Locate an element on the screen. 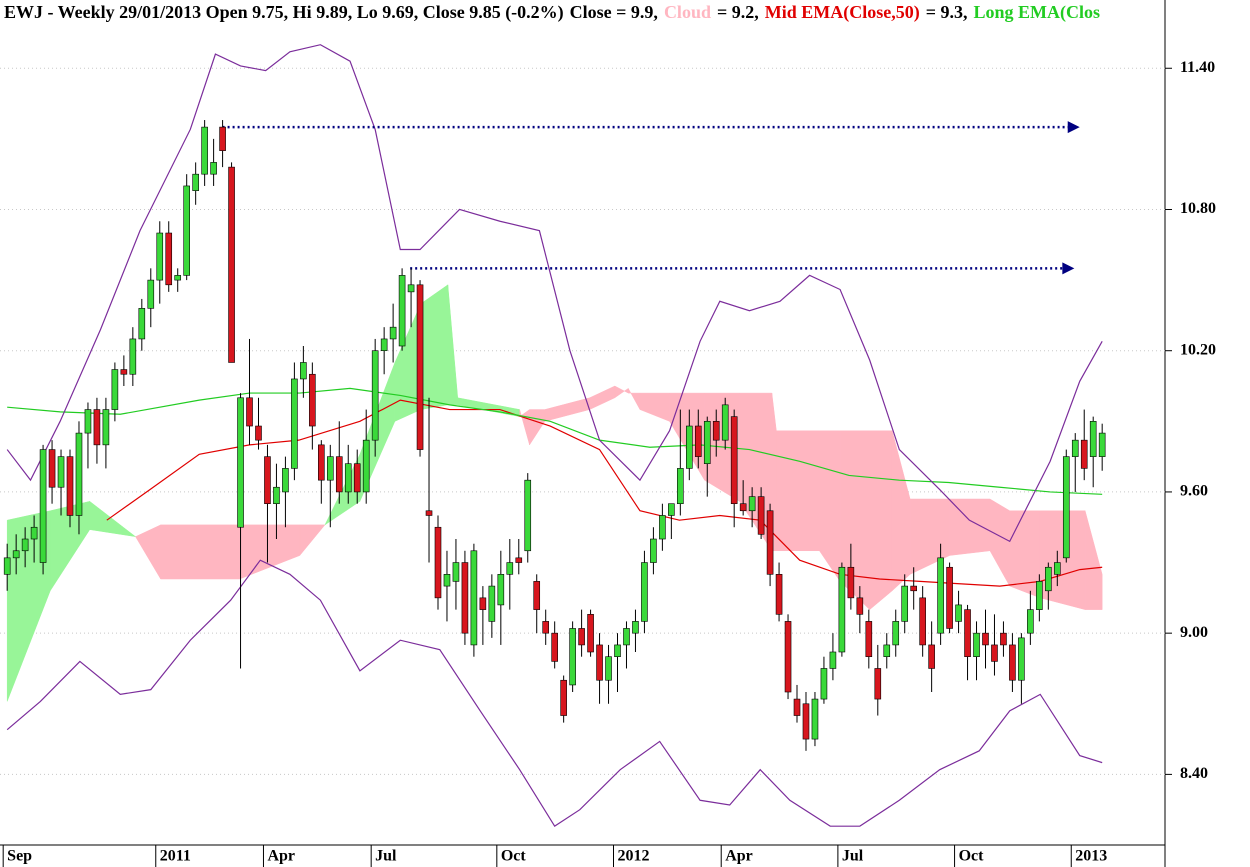  x-tick-label: 2013 is located at coordinates (1091, 856).